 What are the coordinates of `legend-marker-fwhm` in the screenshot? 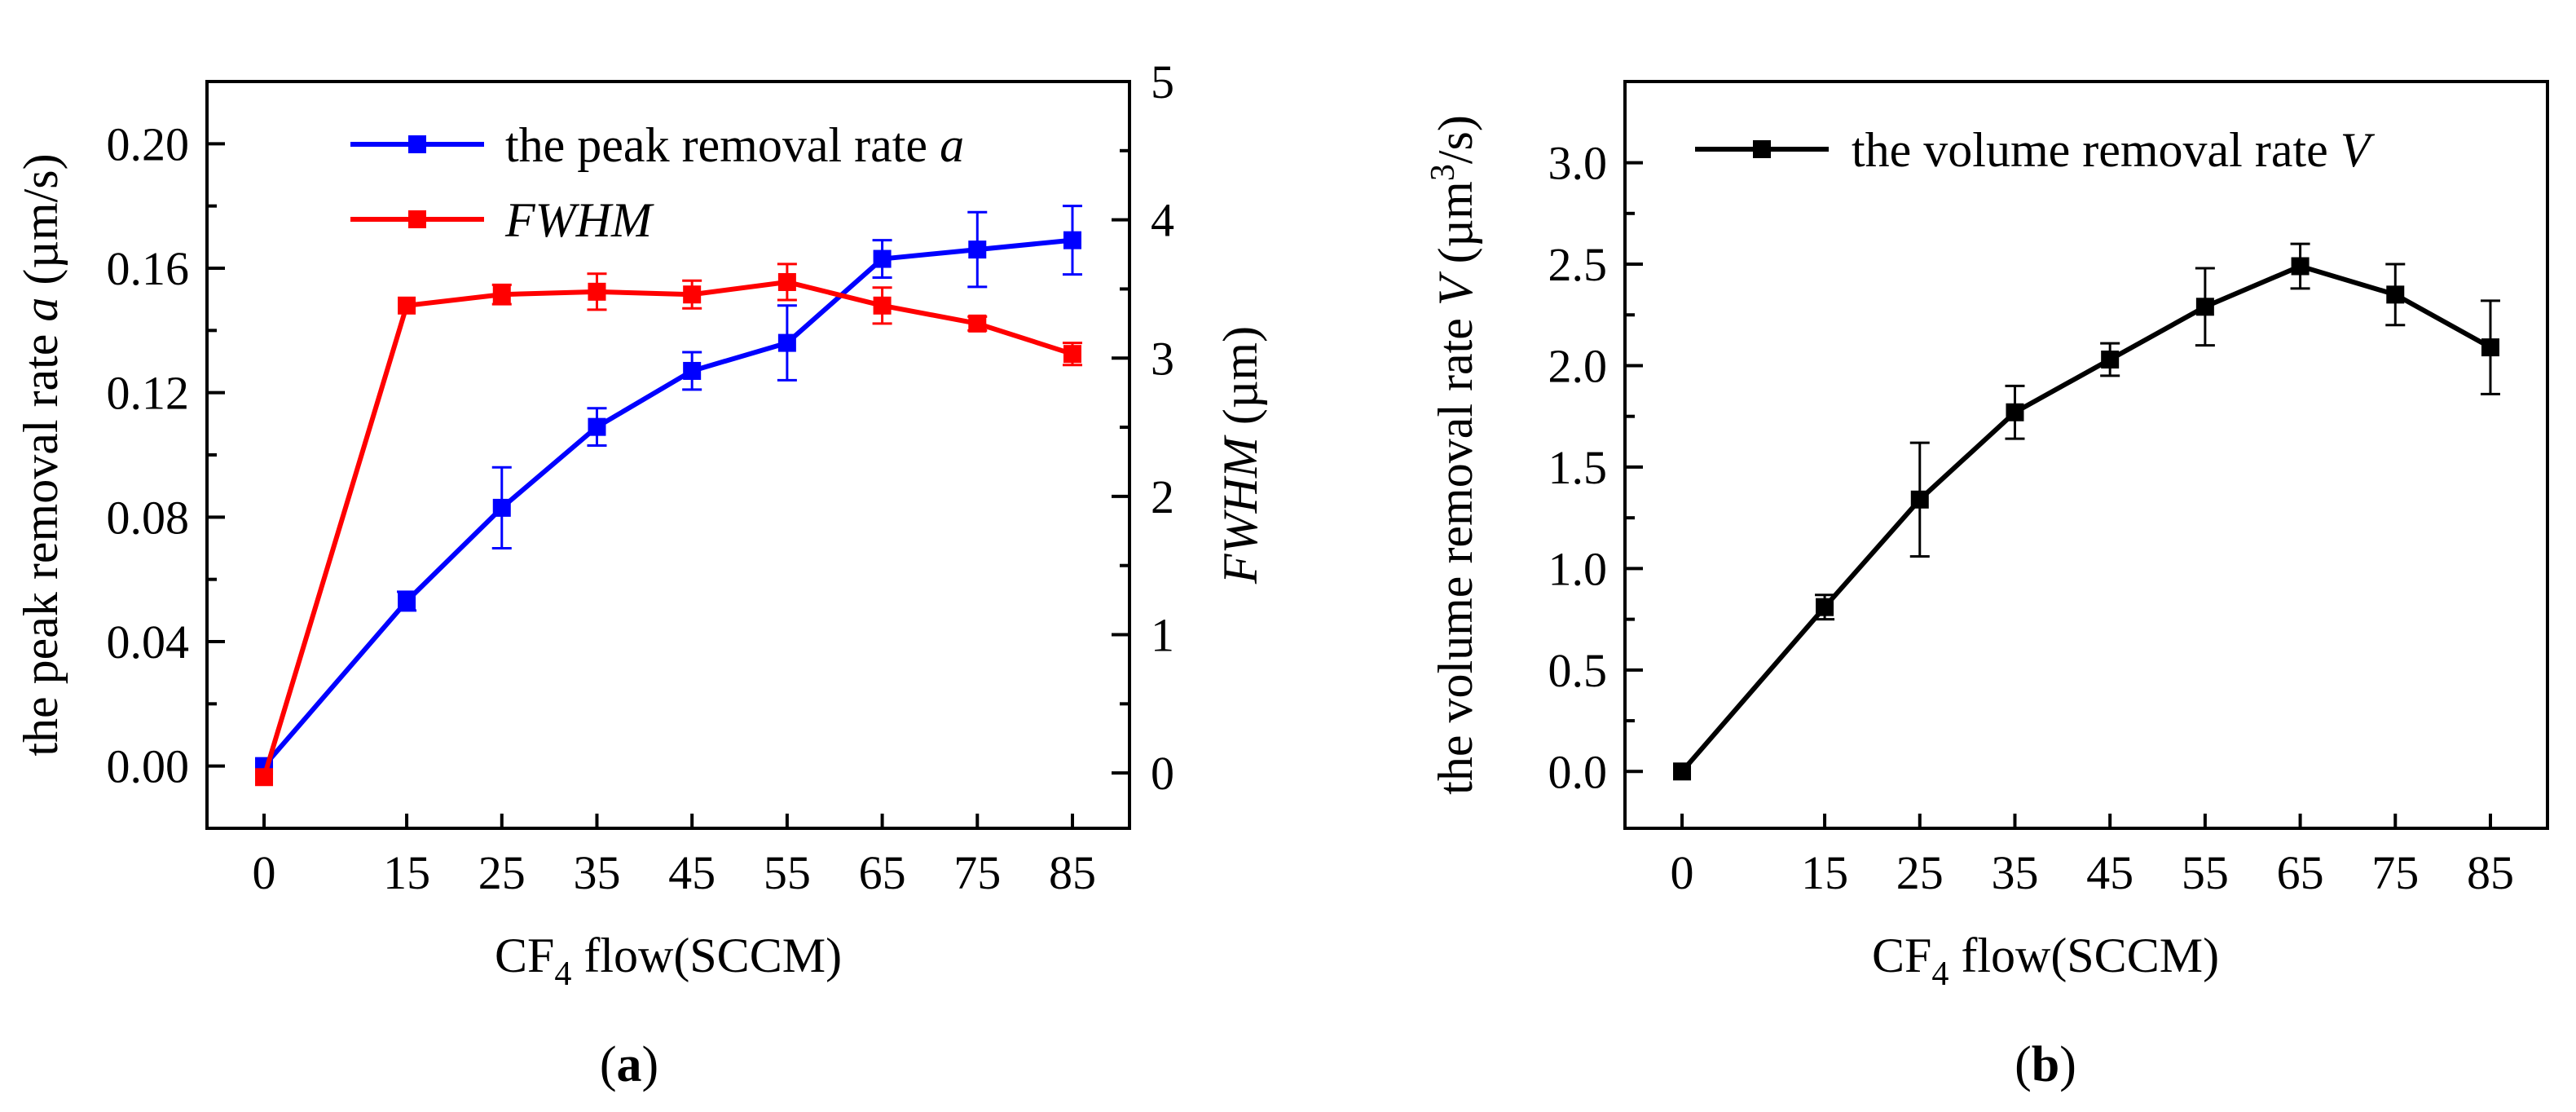 It's located at (417, 219).